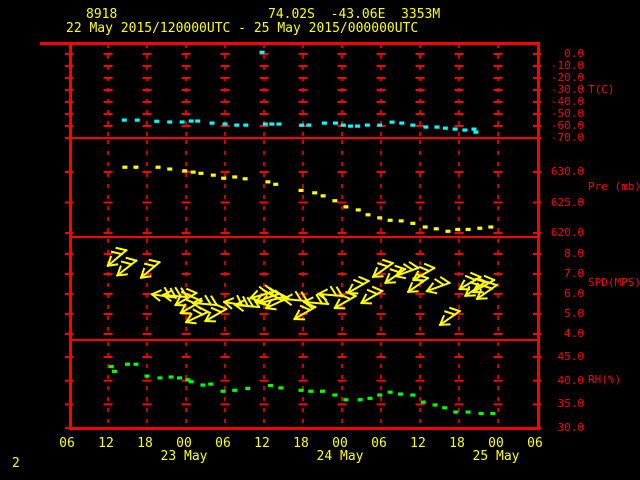 The height and width of the screenshot is (480, 640). What do you see at coordinates (574, 333) in the screenshot?
I see `y-tick-label-wind_speed: 4.0` at bounding box center [574, 333].